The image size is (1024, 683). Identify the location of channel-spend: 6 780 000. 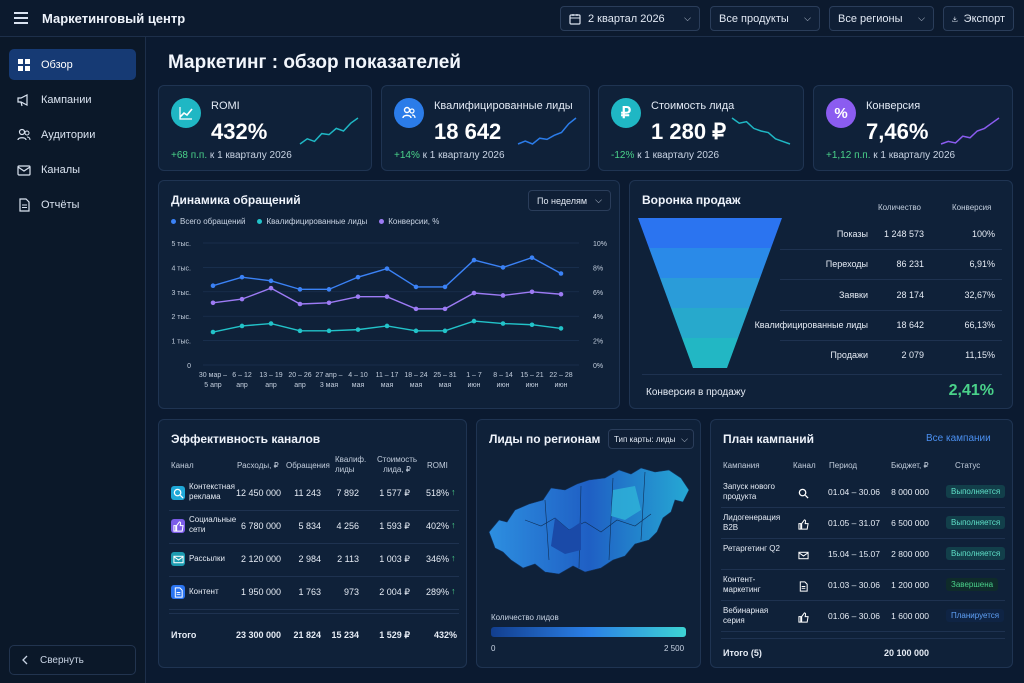
(260, 526).